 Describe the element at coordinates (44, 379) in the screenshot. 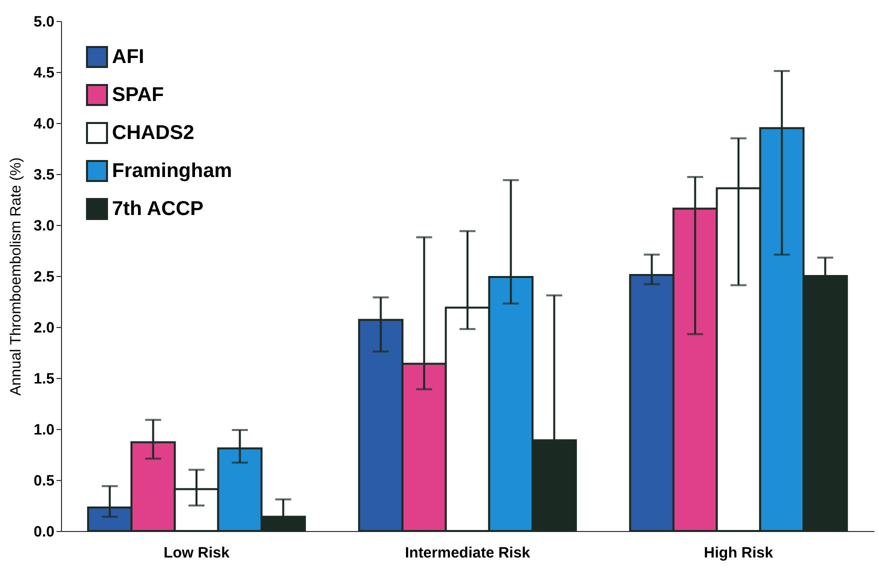

I see `y-tick-label: 1.5` at that location.